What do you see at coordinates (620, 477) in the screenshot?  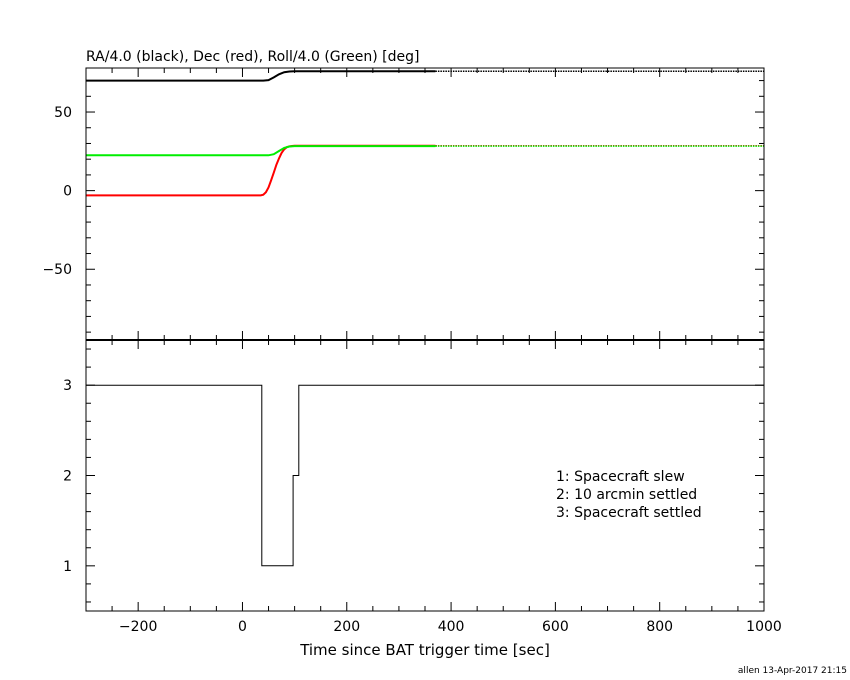 I see `legend-line-1: 1: Spacecraft slew` at bounding box center [620, 477].